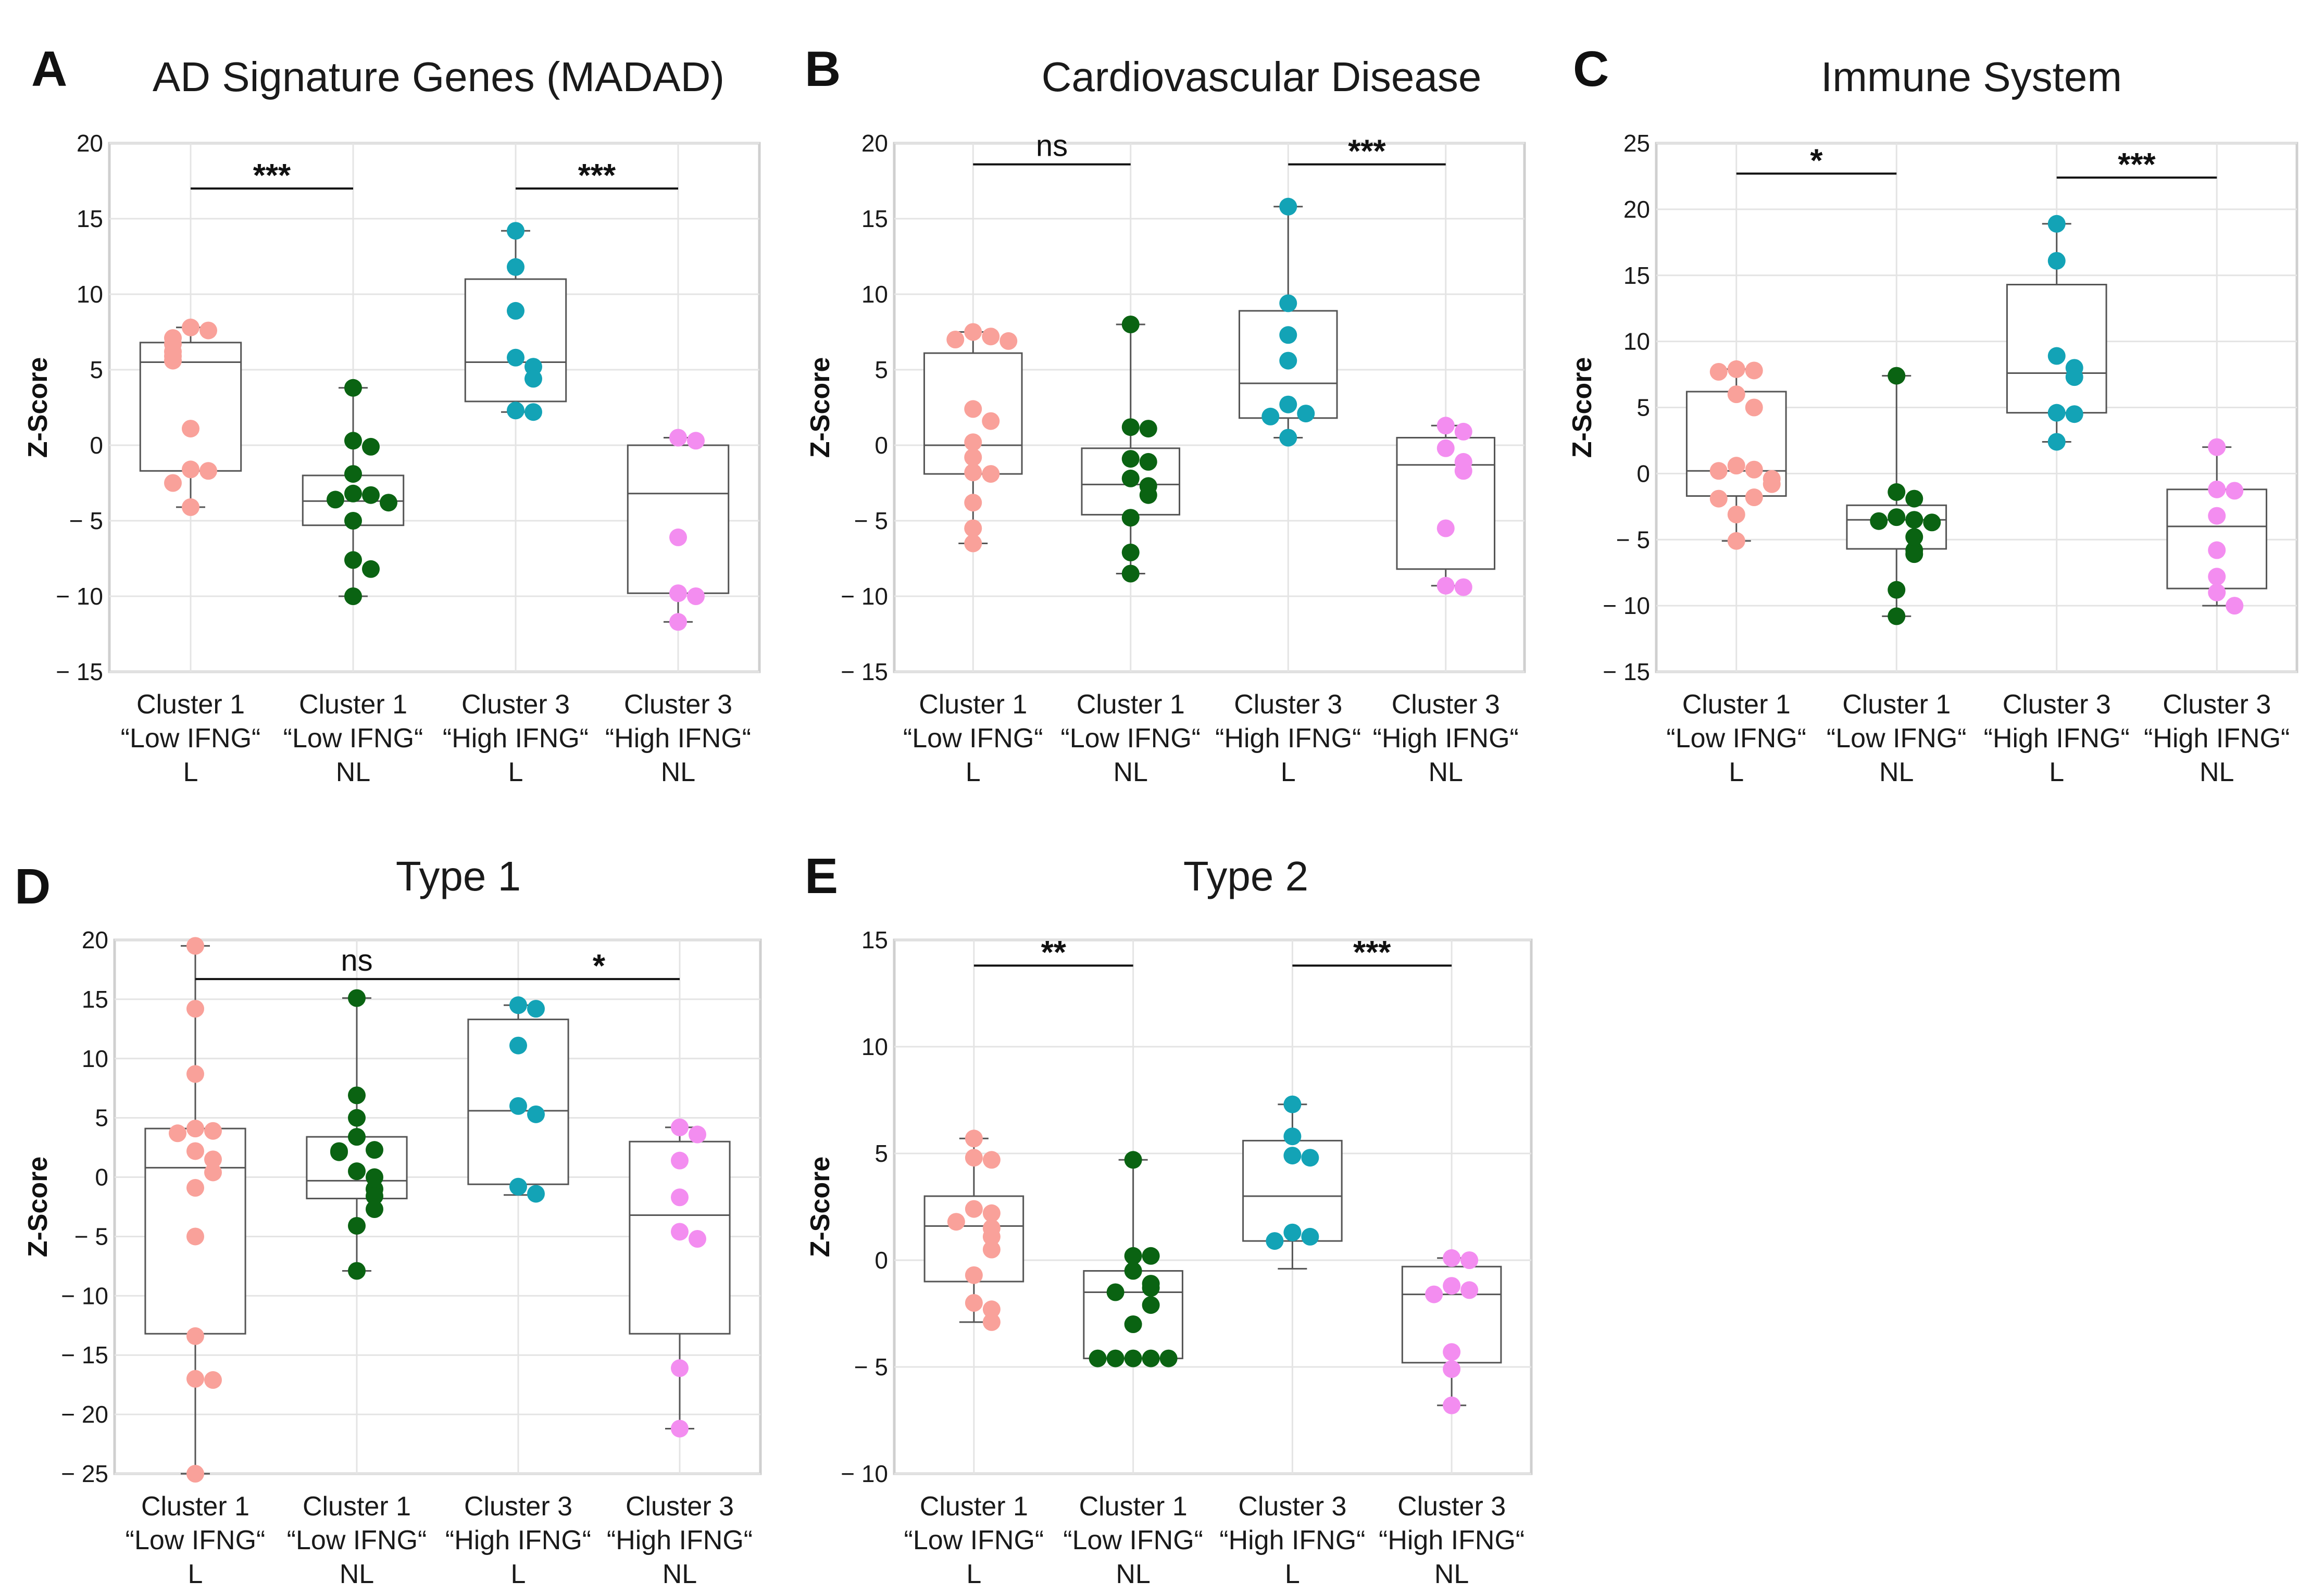  I want to click on panel-letter: B, so click(823, 69).